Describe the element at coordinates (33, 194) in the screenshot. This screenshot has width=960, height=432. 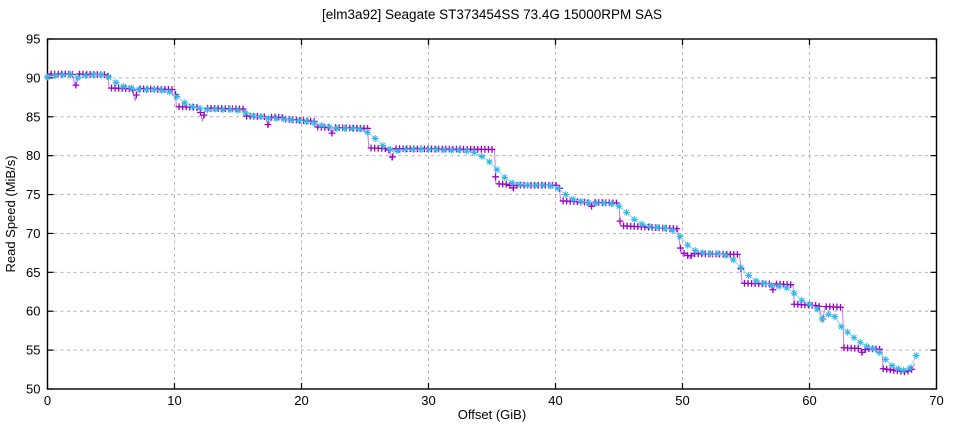
I see `y-tick-label: 75` at that location.